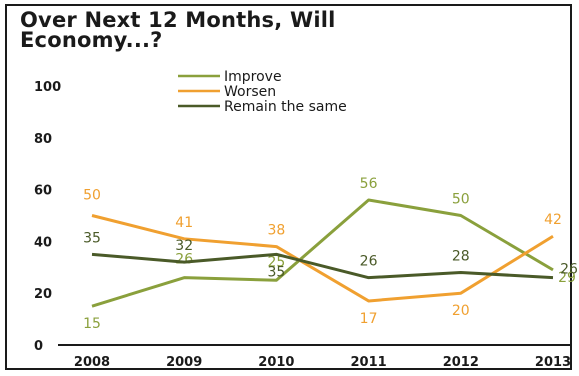 The height and width of the screenshot is (376, 579). I want to click on data-label-improve-2013: 29, so click(567, 278).